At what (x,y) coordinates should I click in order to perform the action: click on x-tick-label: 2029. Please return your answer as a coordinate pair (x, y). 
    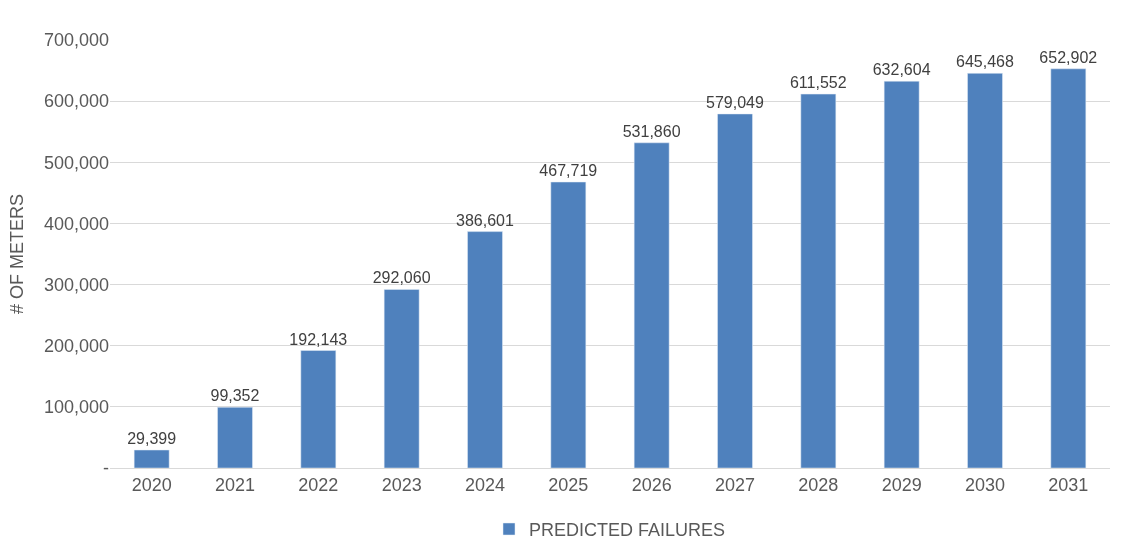
    Looking at the image, I should click on (901, 484).